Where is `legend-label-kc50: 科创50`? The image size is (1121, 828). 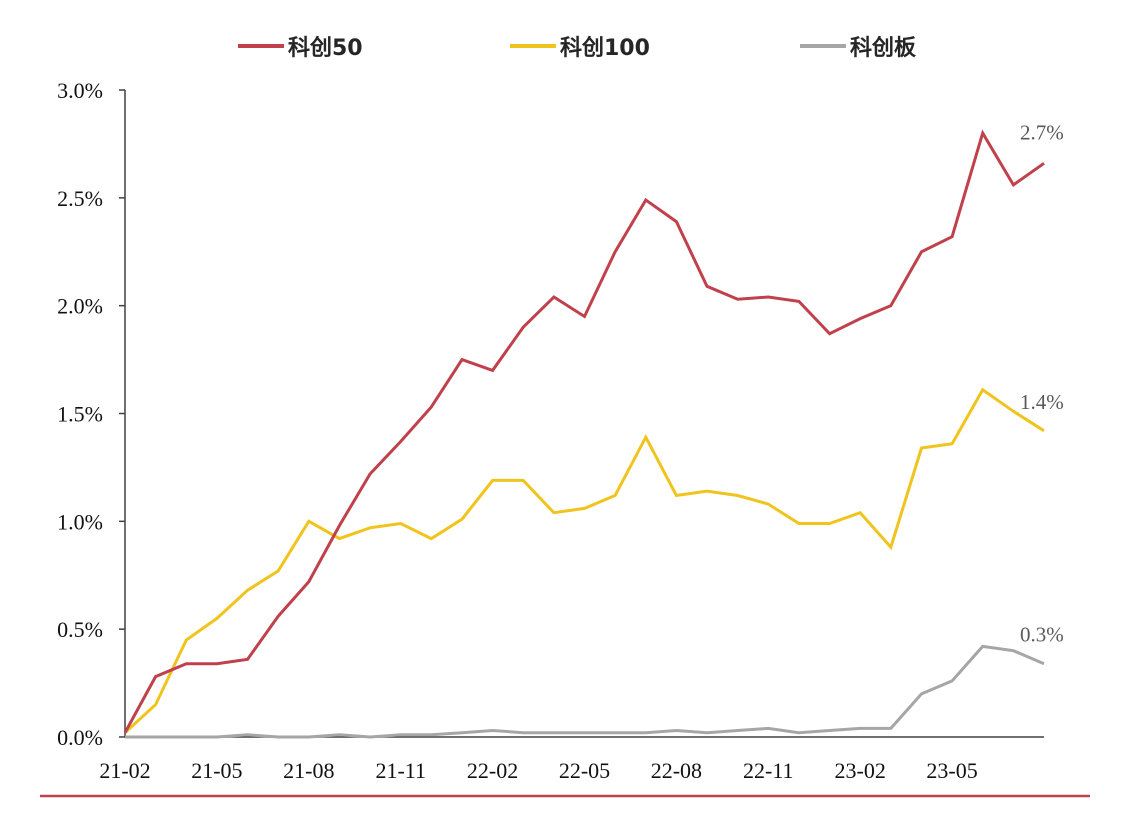 legend-label-kc50: 科创50 is located at coordinates (325, 48).